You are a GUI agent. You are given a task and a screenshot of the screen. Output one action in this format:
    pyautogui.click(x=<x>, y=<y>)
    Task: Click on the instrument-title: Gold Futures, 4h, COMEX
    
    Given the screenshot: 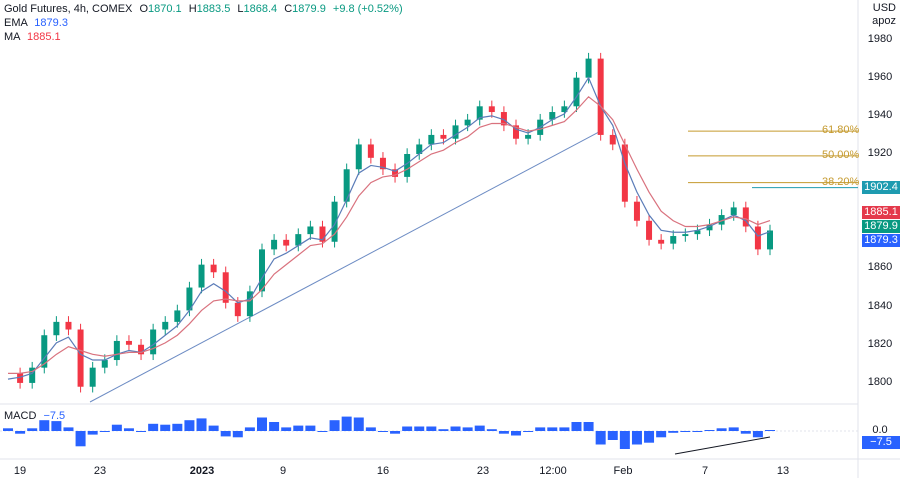 What is the action you would take?
    pyautogui.click(x=68, y=9)
    